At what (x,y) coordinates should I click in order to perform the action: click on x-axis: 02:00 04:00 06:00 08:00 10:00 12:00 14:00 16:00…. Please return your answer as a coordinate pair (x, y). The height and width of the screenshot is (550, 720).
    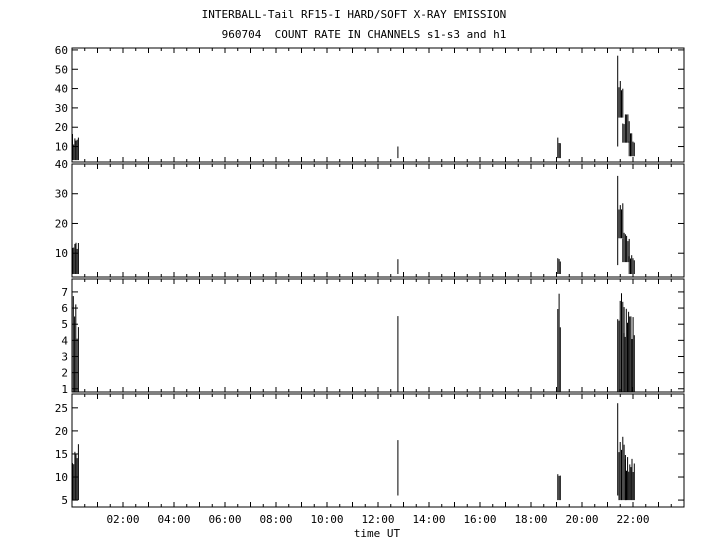
    Looking at the image, I should click on (377, 519).